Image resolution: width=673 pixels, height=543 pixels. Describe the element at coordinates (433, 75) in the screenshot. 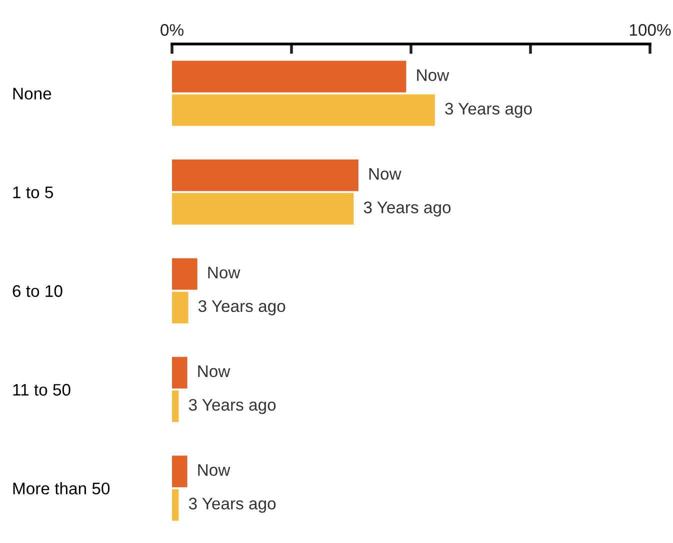

I see `series-label: Now` at that location.